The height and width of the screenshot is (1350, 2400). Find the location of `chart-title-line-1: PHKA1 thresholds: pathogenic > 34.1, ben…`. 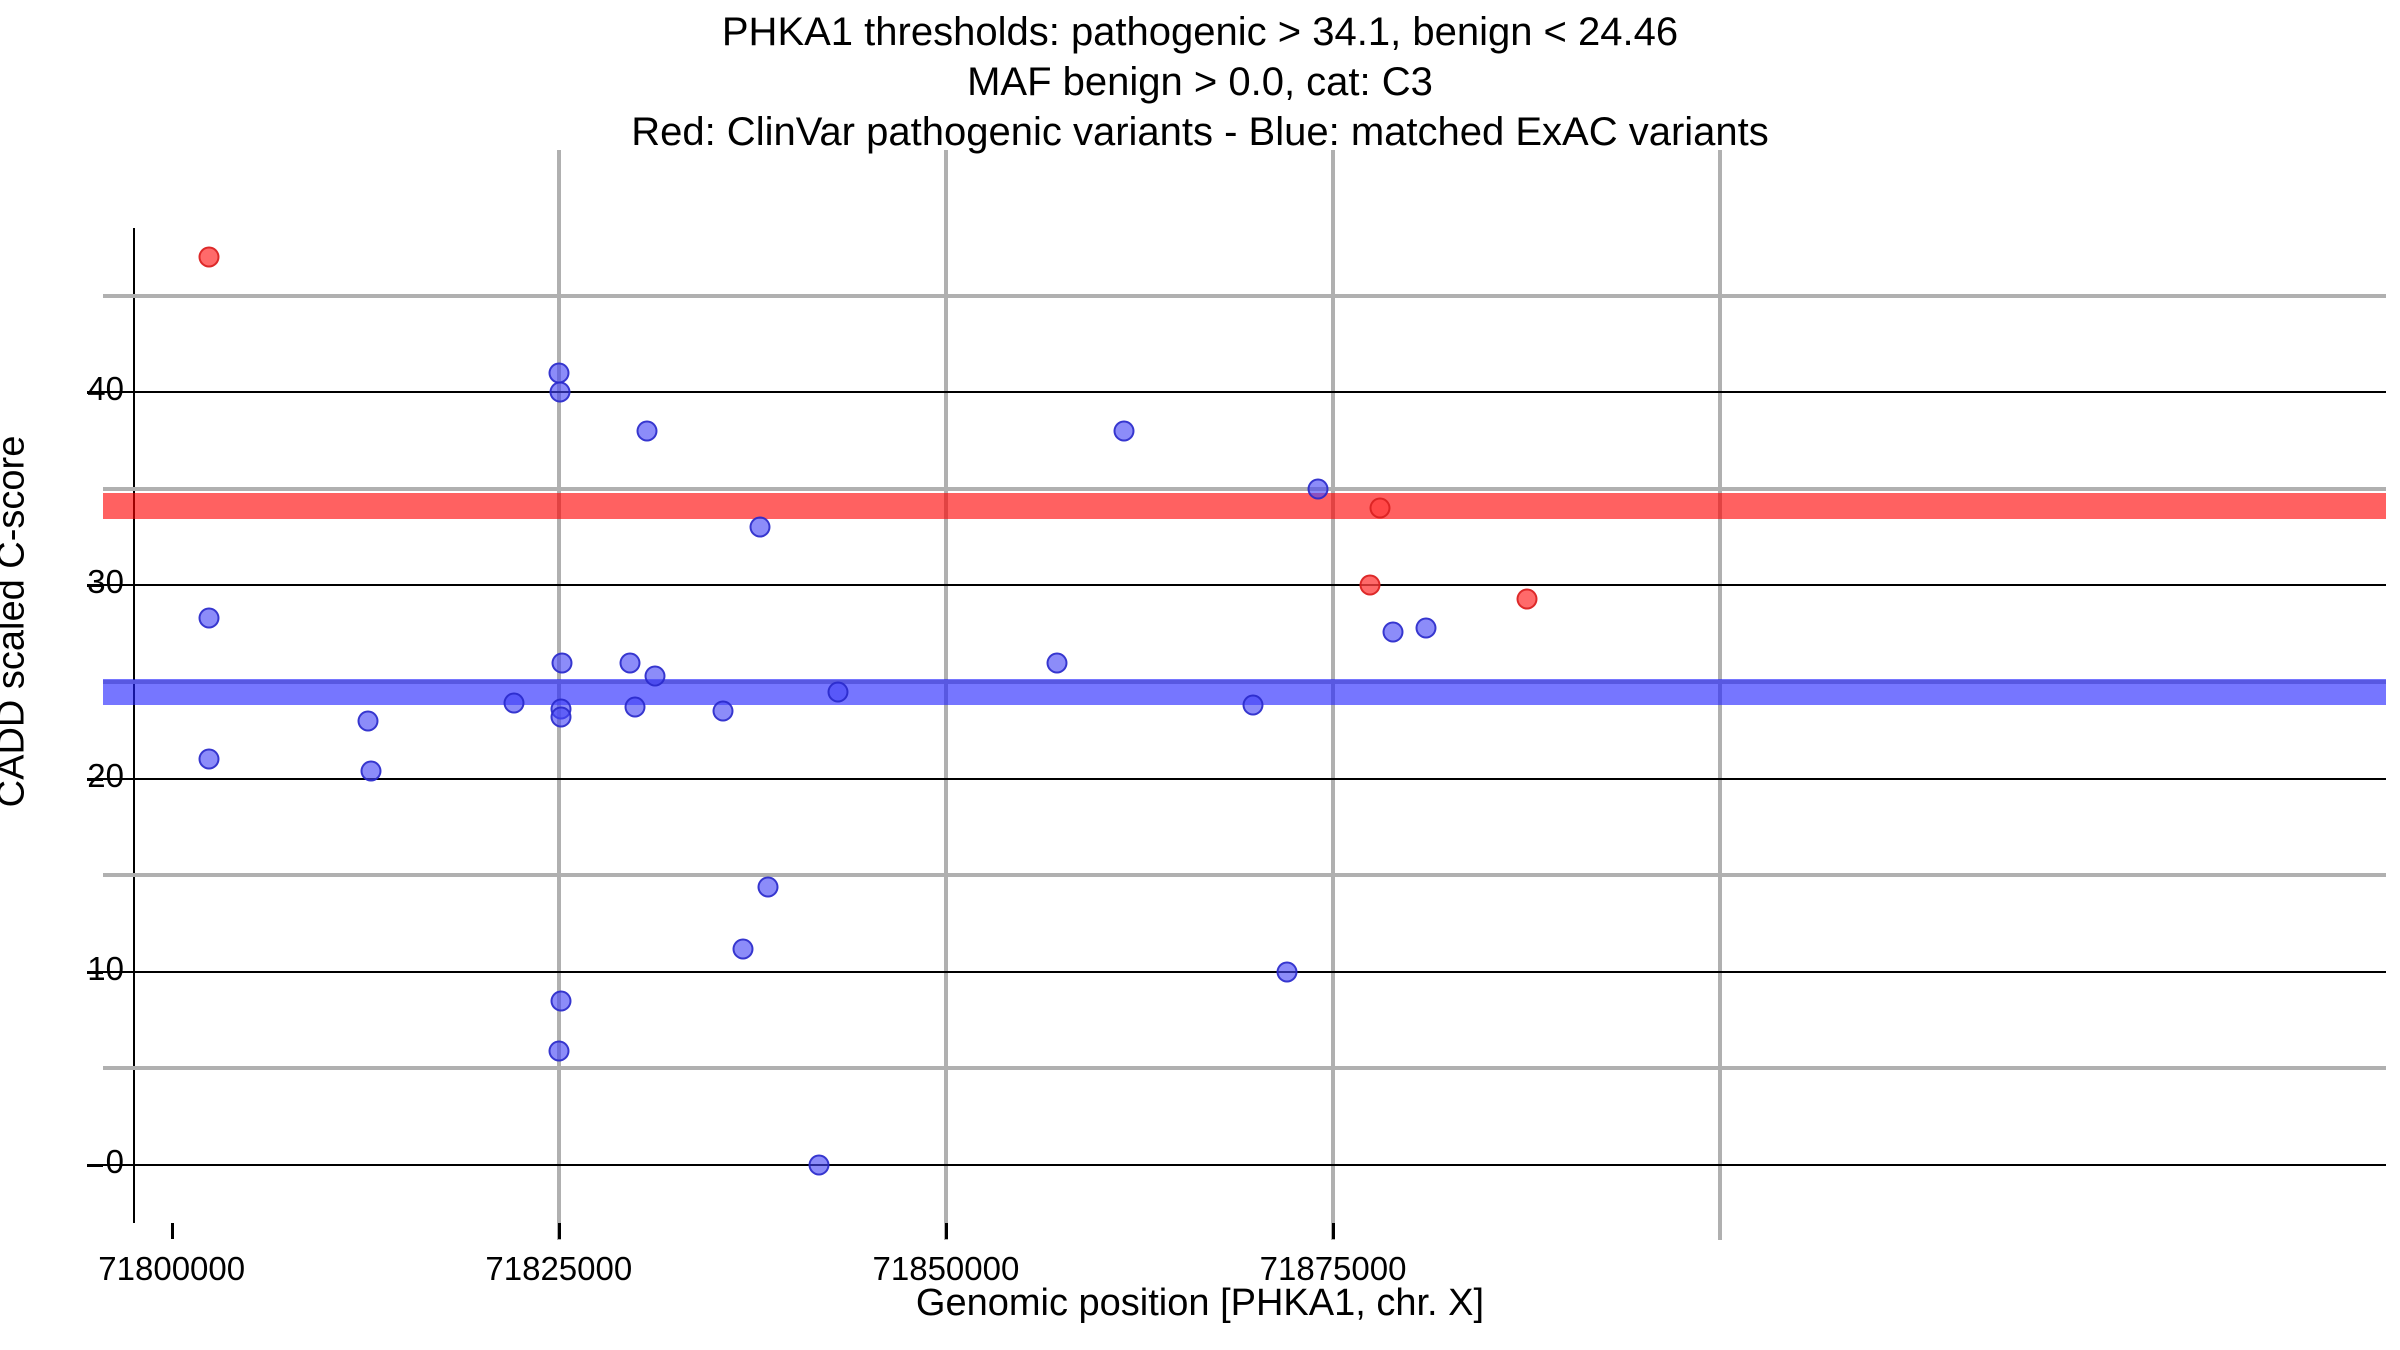

chart-title-line-1: PHKA1 thresholds: pathogenic > 34.1, ben… is located at coordinates (1200, 32).